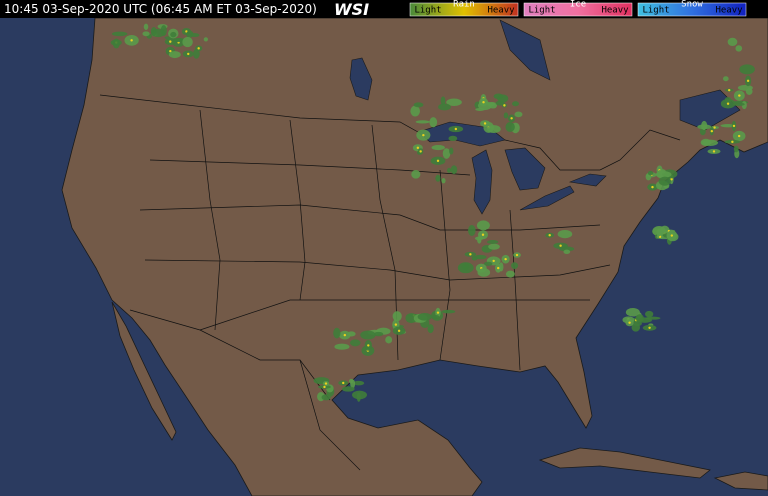 This screenshot has height=496, width=768. I want to click on baja-california, so click(144, 371).